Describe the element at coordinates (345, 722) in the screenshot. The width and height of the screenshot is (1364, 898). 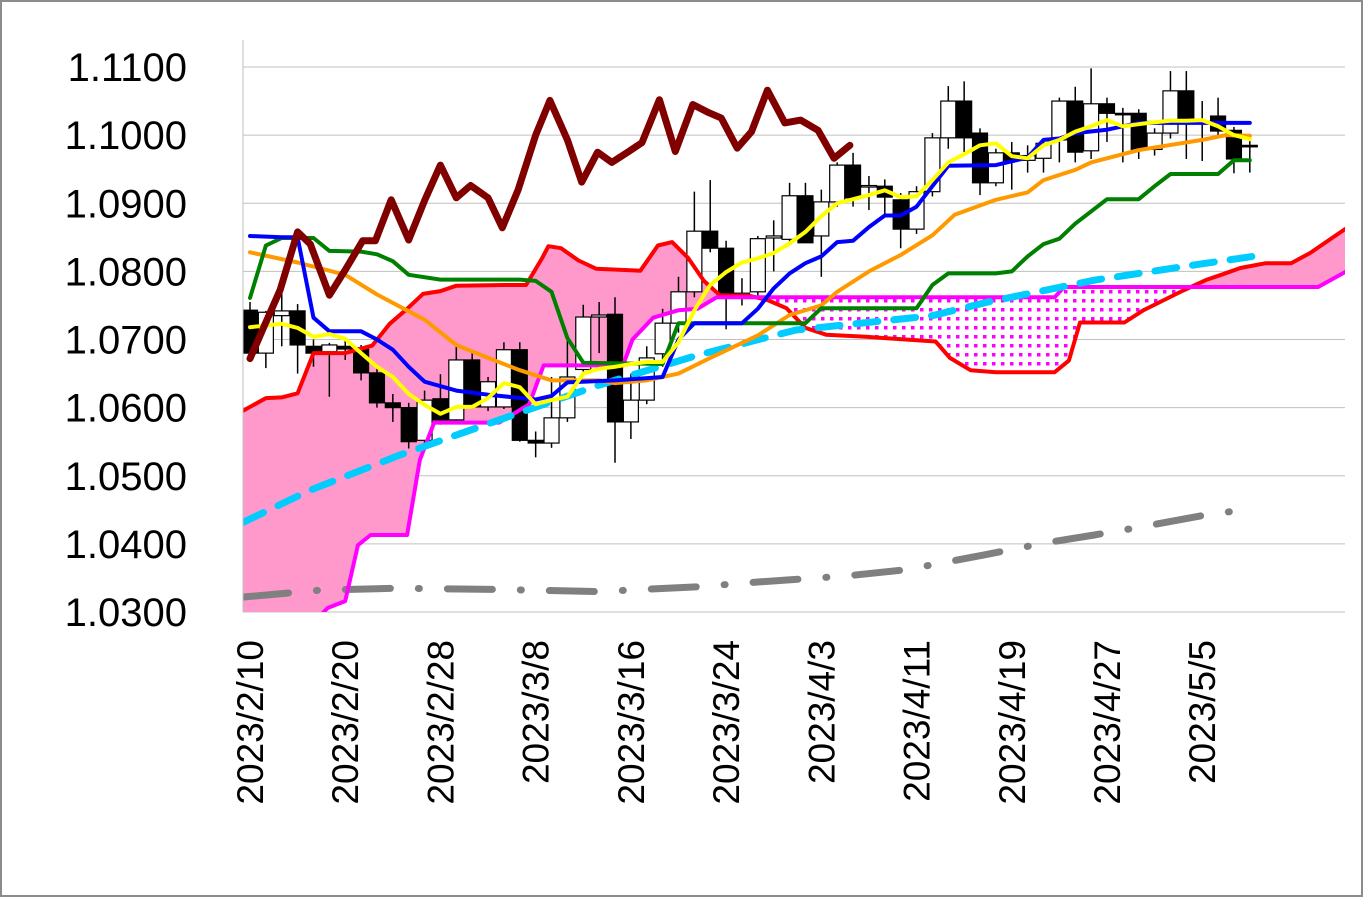
I see `x-tick-label: 2023/2/20` at that location.